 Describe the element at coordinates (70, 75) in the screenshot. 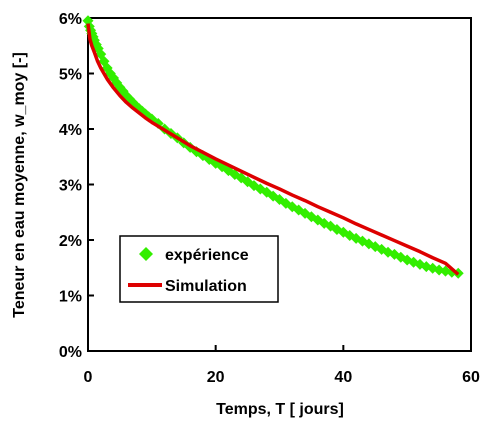

I see `y-tick-label: 5%` at that location.